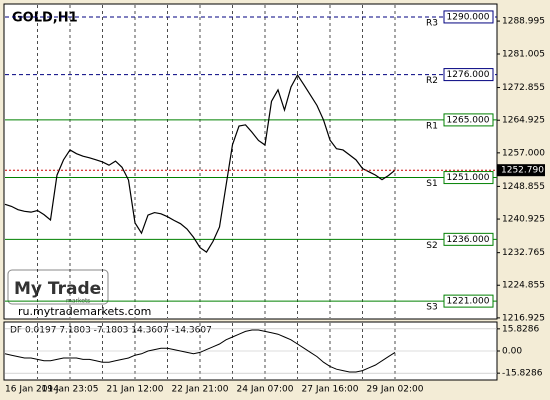  Describe the element at coordinates (523, 220) in the screenshot. I see `y-tick-label: 1240.925` at that location.